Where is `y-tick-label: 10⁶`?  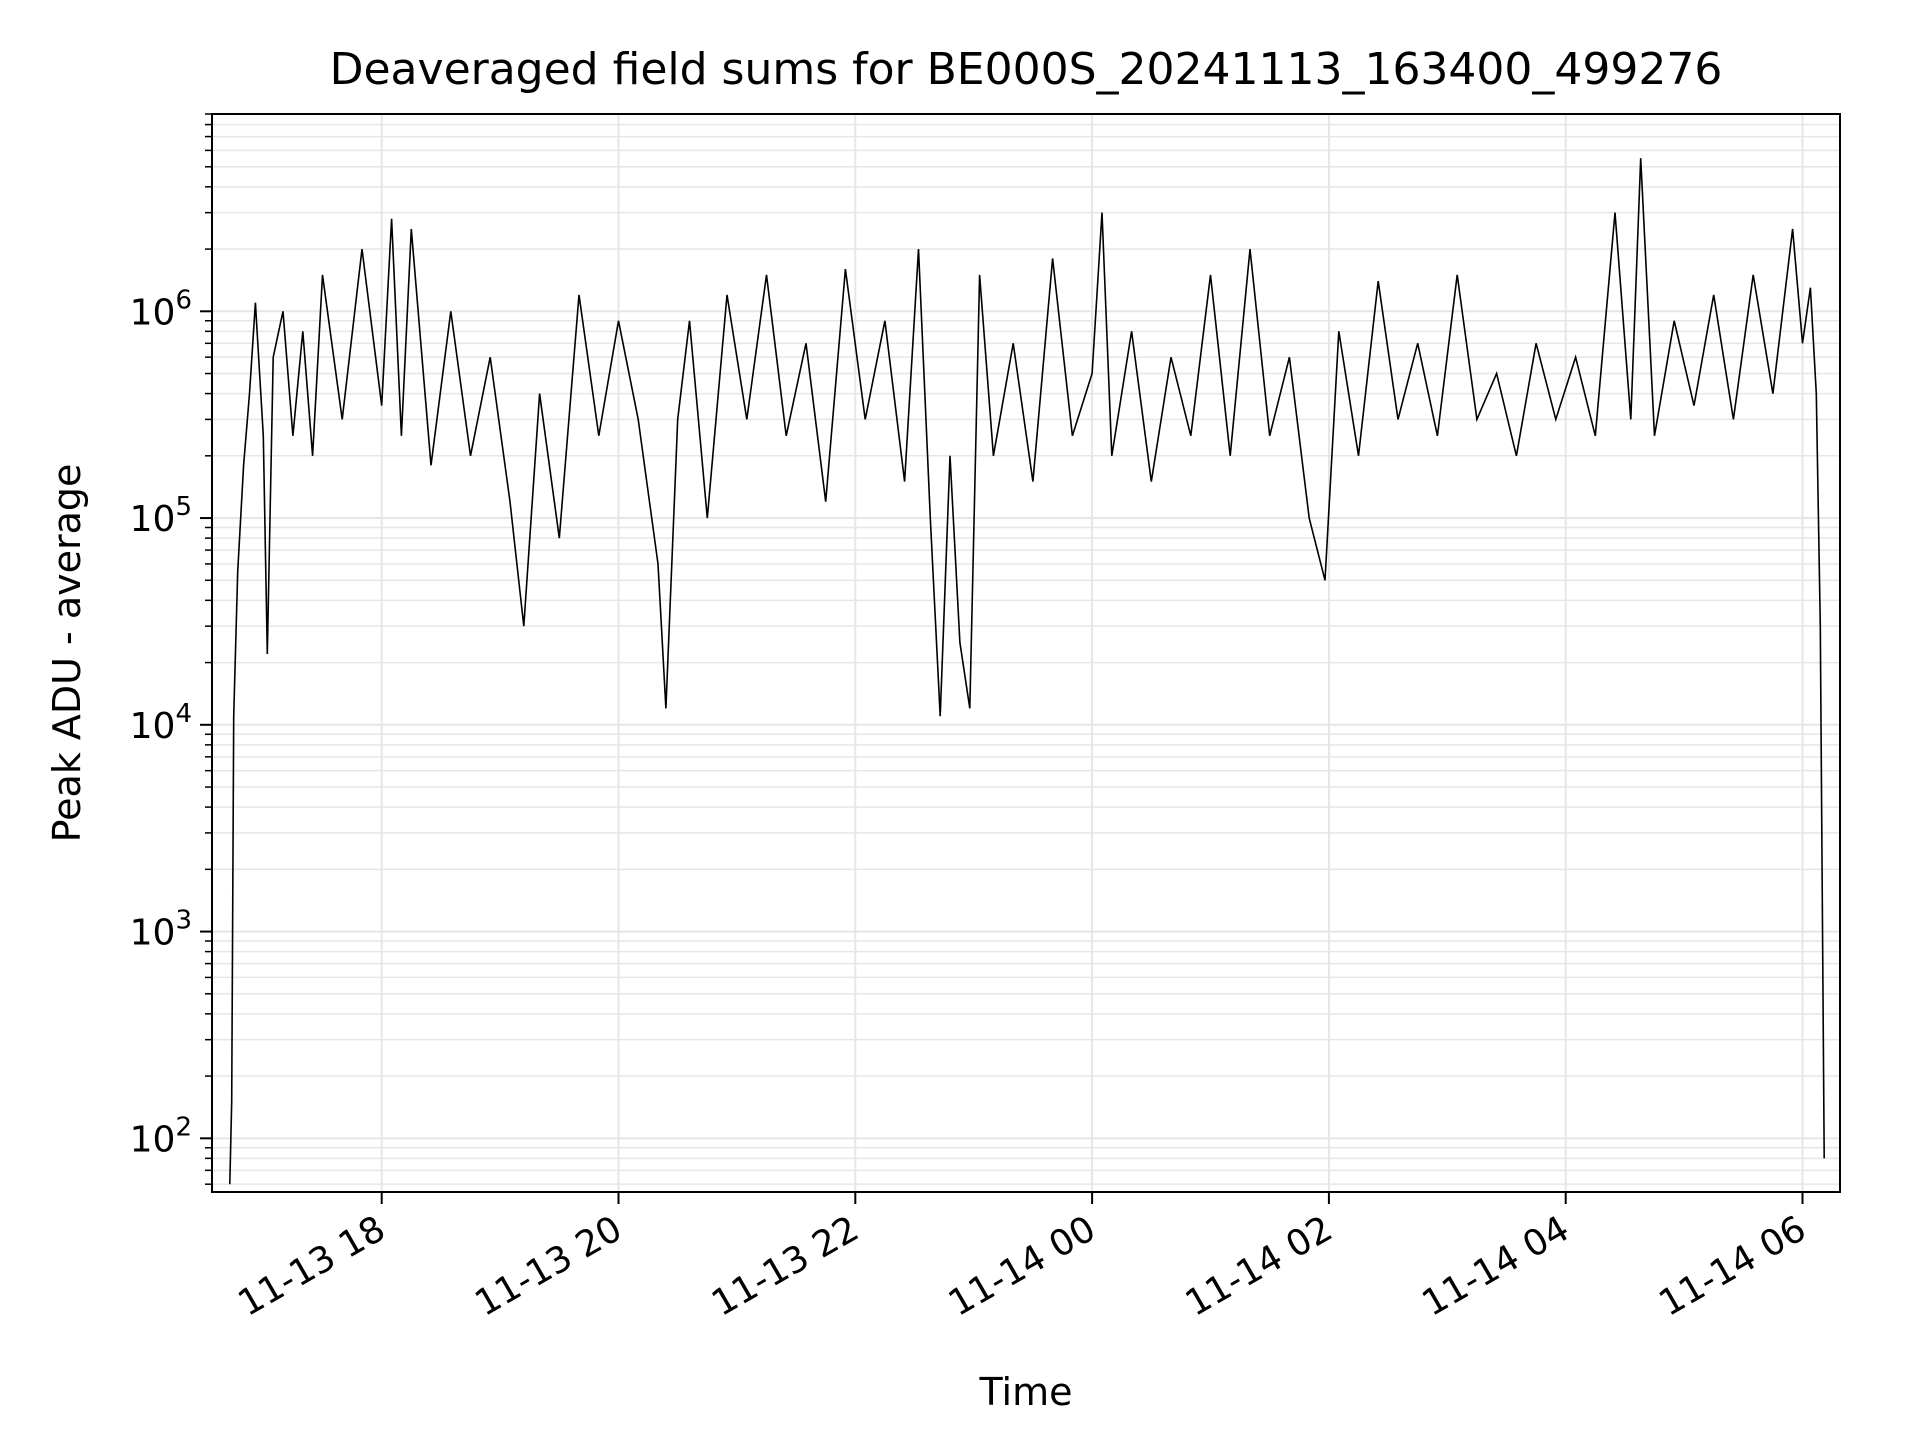 y-tick-label: 10⁶ is located at coordinates (161, 309).